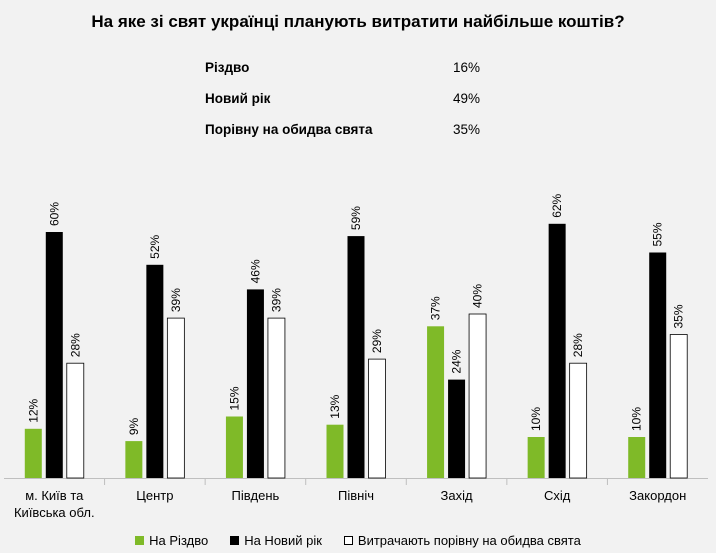 This screenshot has width=716, height=553. What do you see at coordinates (155, 246) in the screenshot?
I see `data-label: 52%` at bounding box center [155, 246].